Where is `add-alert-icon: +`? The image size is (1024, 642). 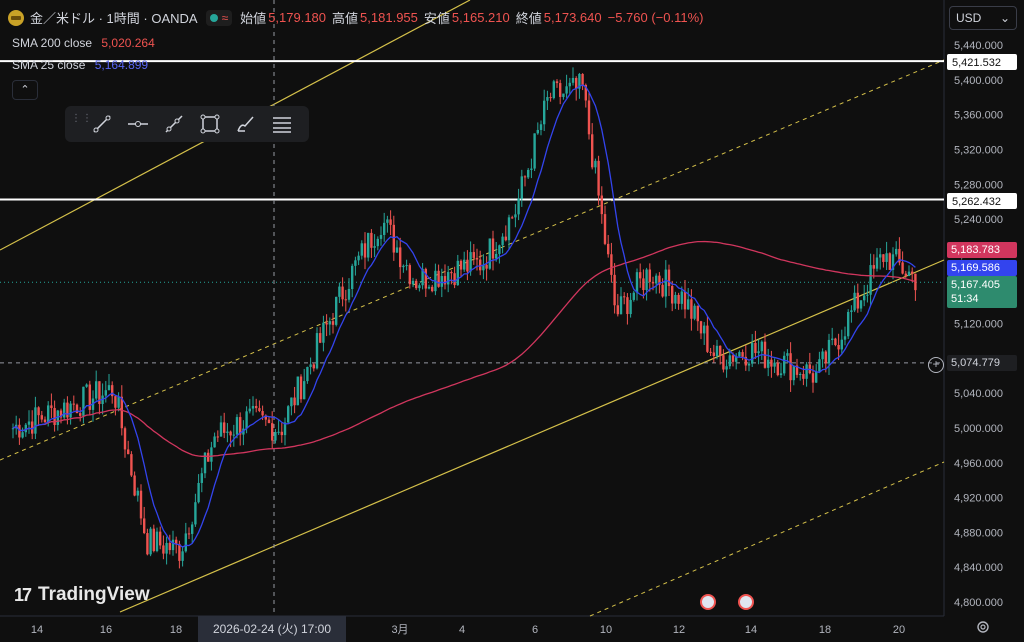
add-alert-icon: + is located at coordinates (936, 365).